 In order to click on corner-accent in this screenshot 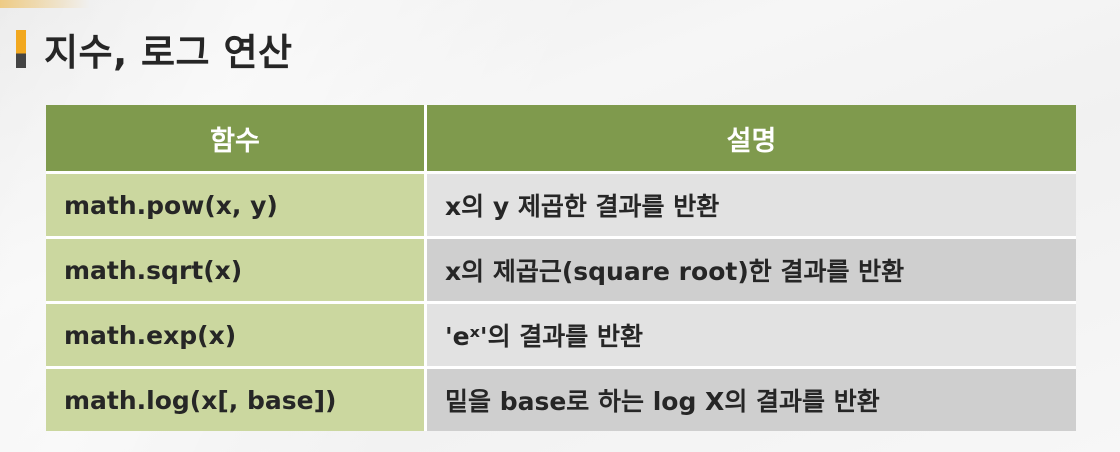, I will do `click(45, 4)`.